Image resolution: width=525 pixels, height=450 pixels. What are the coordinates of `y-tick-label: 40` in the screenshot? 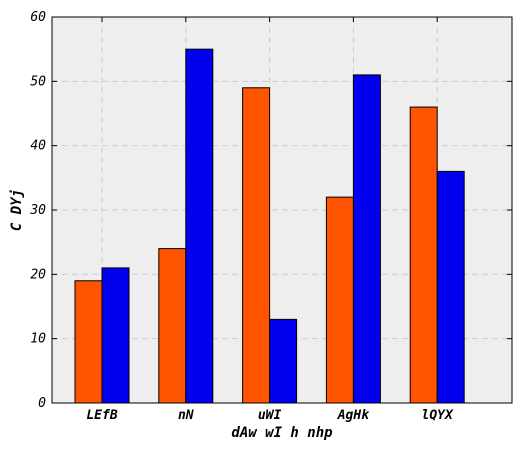 It's located at (38, 146).